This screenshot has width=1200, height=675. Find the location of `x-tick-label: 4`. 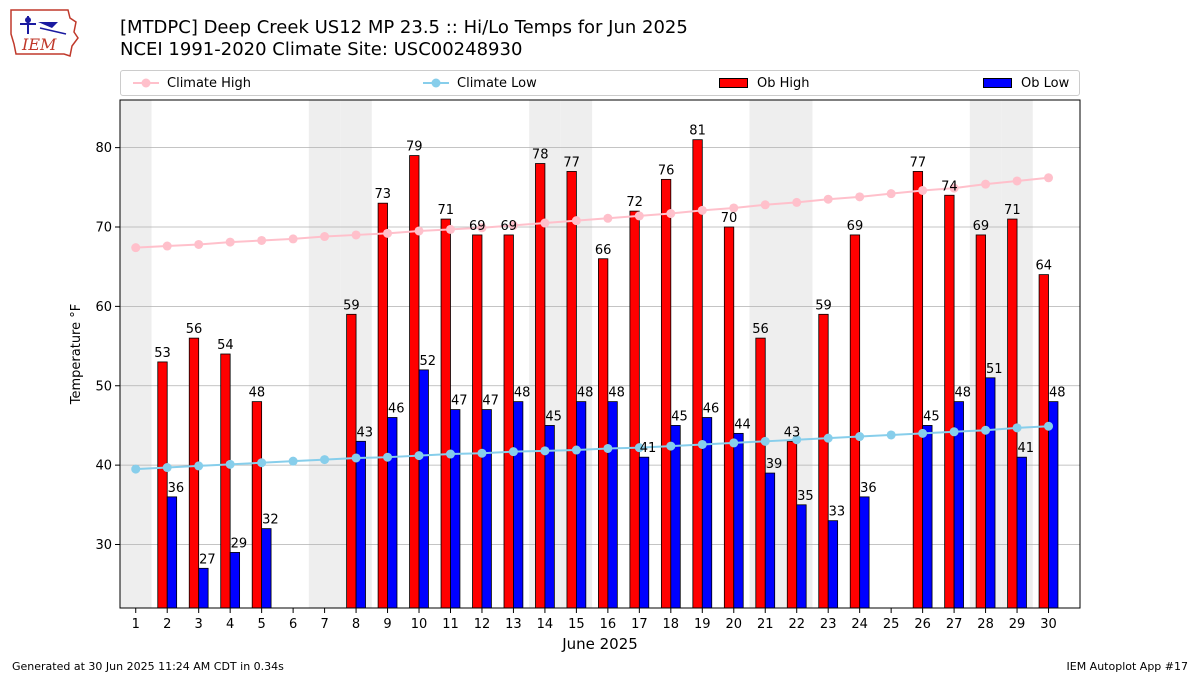

x-tick-label: 4 is located at coordinates (230, 624).